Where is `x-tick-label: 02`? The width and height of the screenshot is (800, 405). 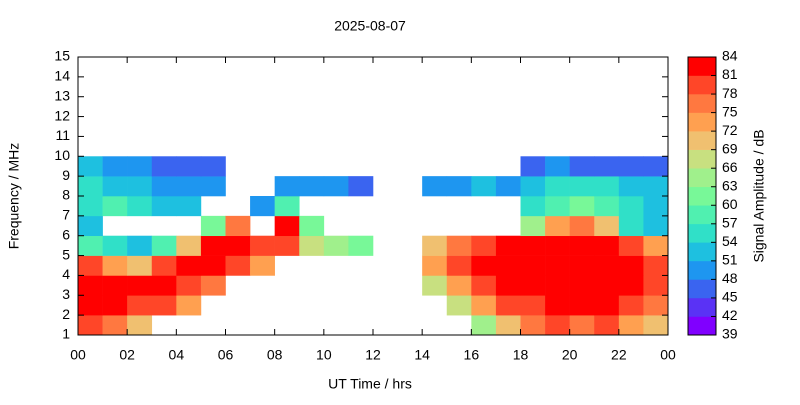 x-tick-label: 02 is located at coordinates (127, 355).